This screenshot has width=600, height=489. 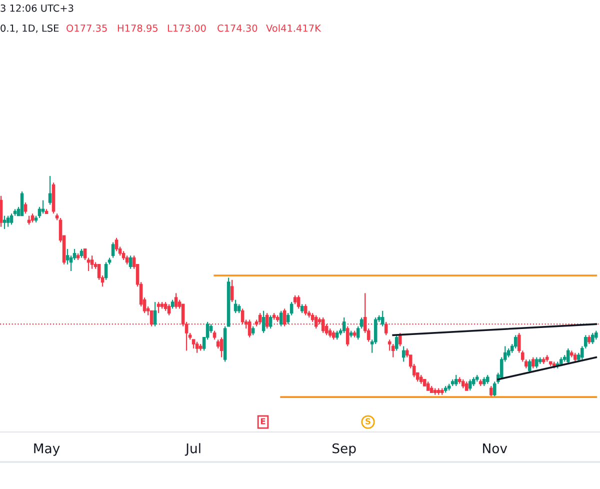 I want to click on x-tick-label: May, so click(x=47, y=450).